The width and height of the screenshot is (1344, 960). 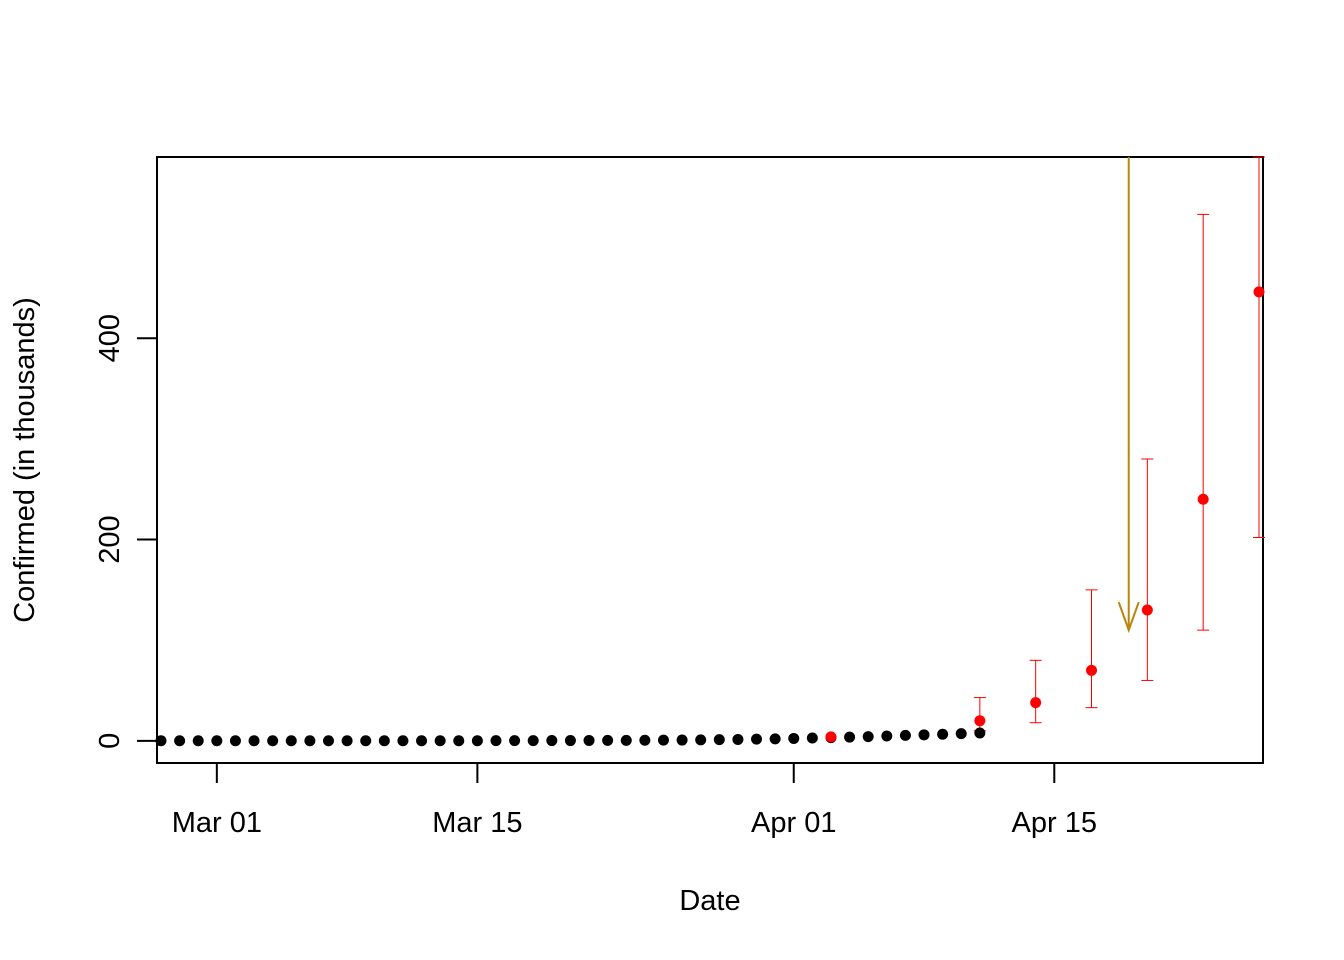 What do you see at coordinates (217, 823) in the screenshot?
I see `x-tick-label: Mar 01` at bounding box center [217, 823].